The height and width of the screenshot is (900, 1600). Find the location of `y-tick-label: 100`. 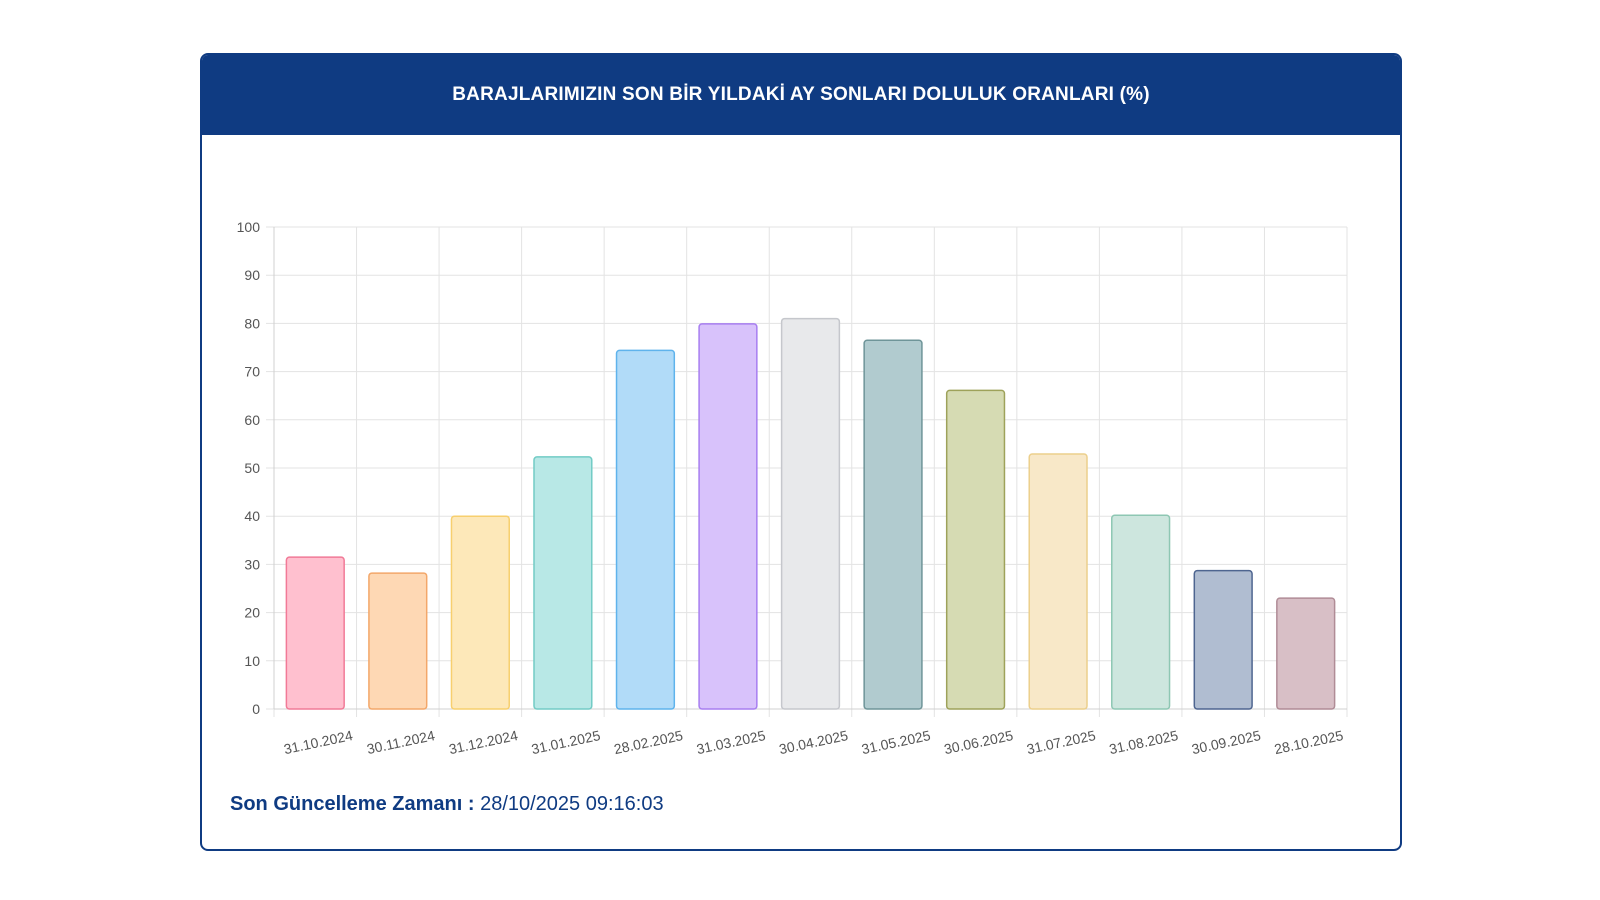

y-tick-label: 100 is located at coordinates (249, 227).